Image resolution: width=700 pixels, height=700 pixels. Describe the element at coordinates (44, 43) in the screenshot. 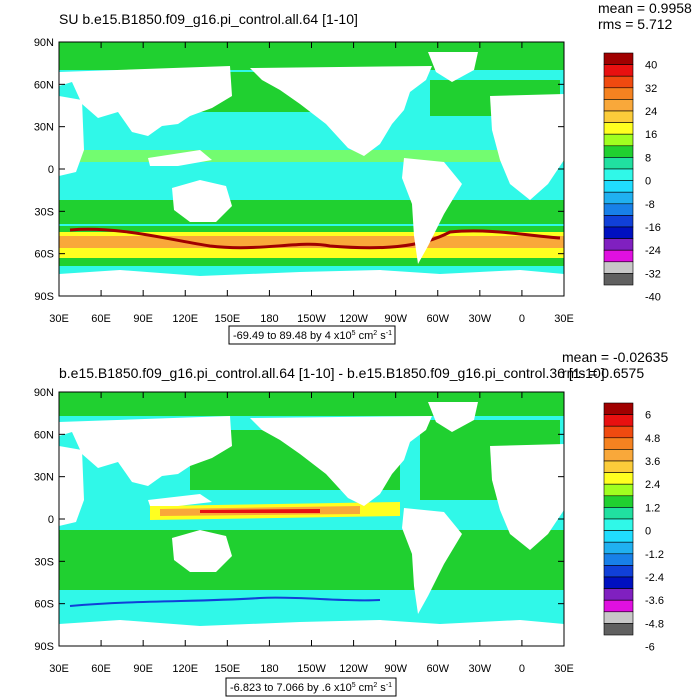

I see `panel-1-lat-label: 90N` at that location.